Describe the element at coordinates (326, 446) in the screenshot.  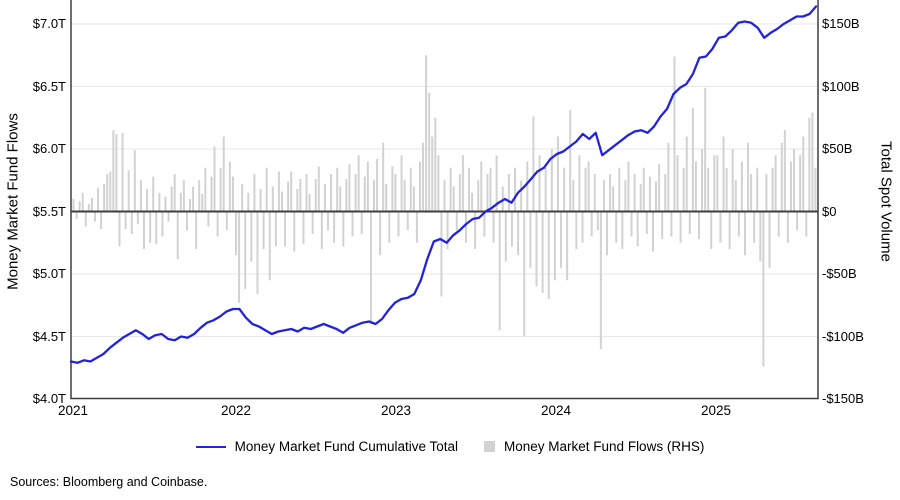
I see `legend-item-cumulative-total: Money Market Fund Cumulative Total` at that location.